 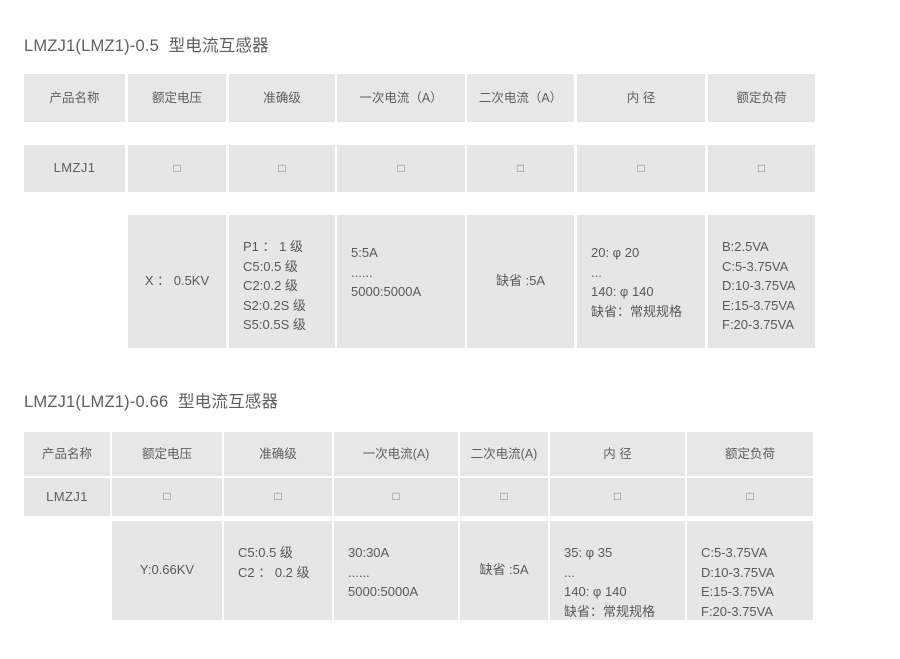 What do you see at coordinates (74, 168) in the screenshot?
I see `table-1-cell-product-name: LMZJ1` at bounding box center [74, 168].